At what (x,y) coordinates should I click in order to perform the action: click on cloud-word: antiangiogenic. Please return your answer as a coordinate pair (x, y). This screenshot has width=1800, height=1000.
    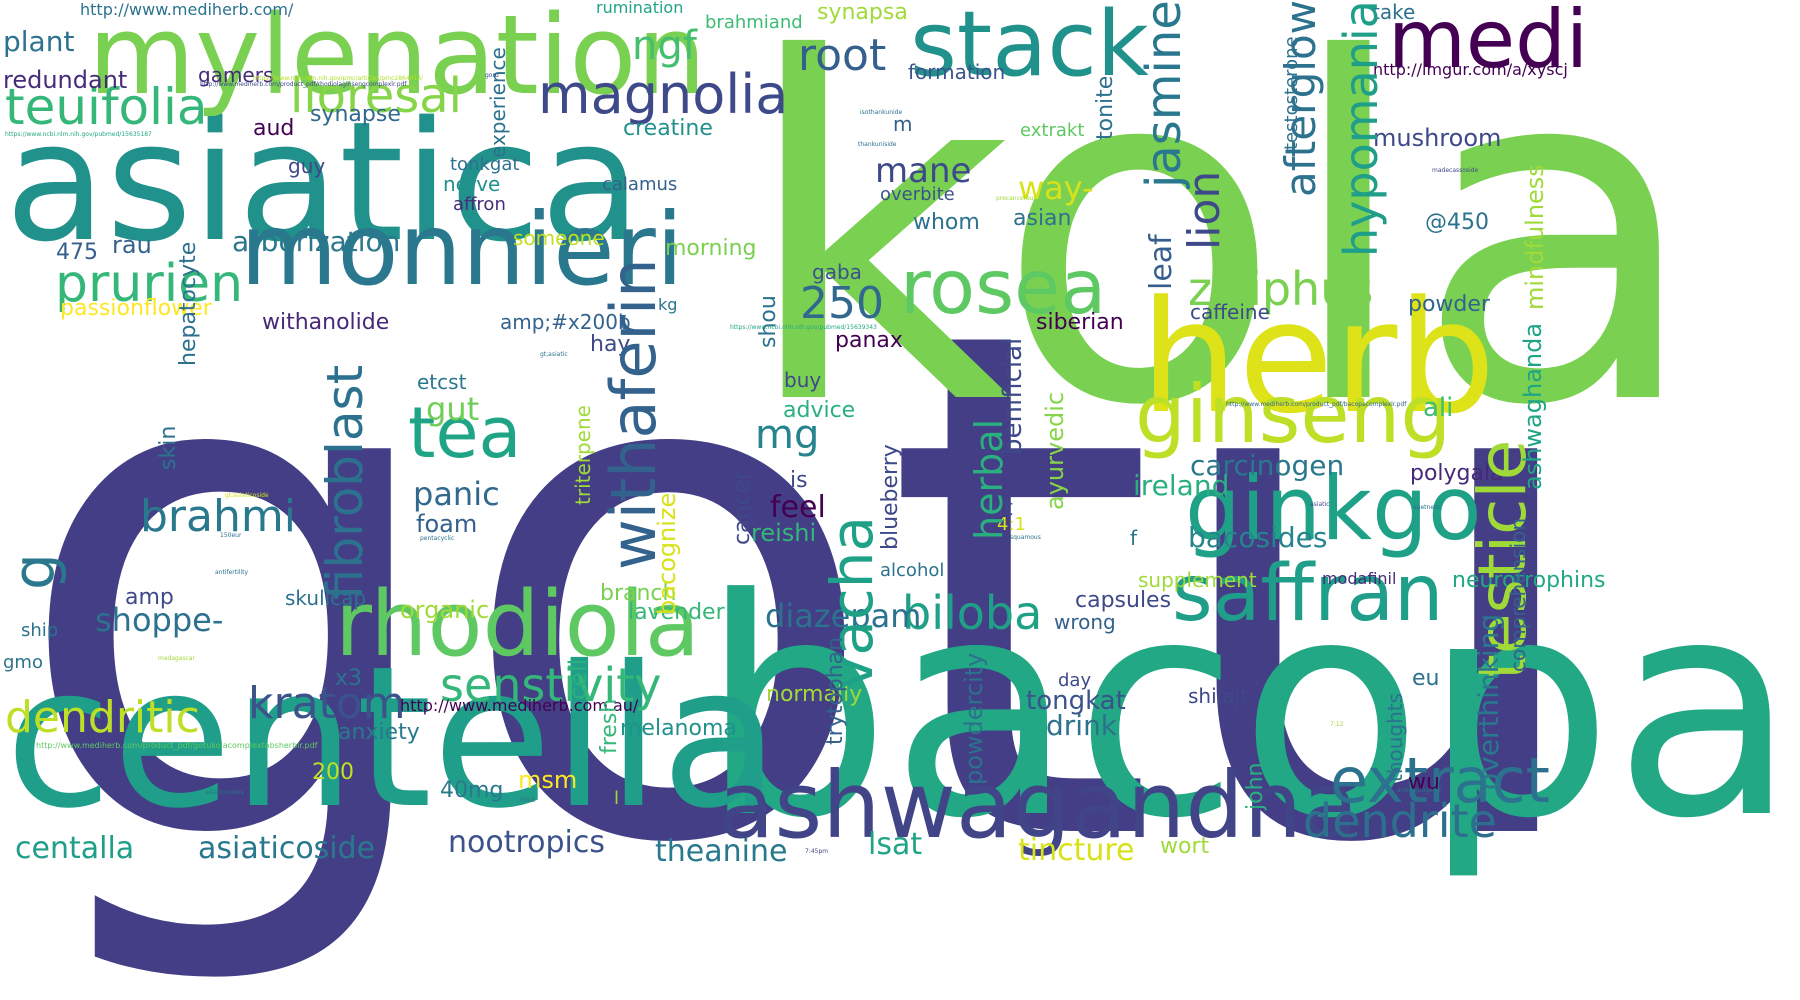
    Looking at the image, I should click on (1419, 790).